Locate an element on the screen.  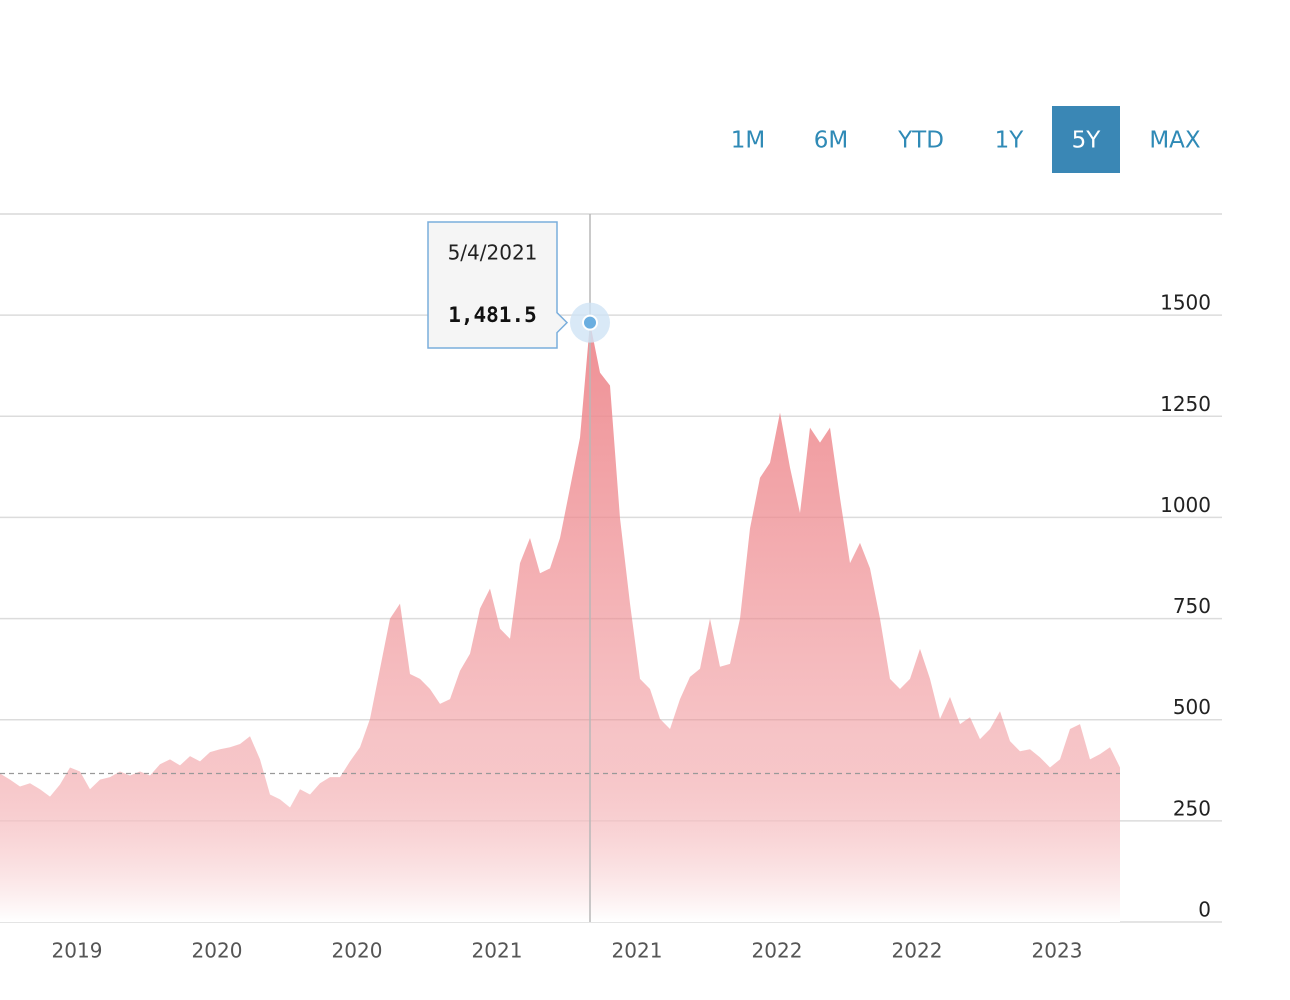
range-button: 6M is located at coordinates (831, 141).